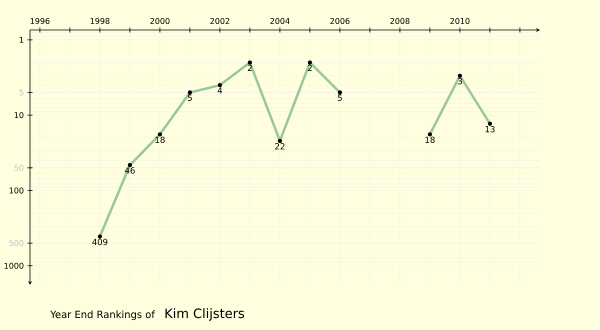  Describe the element at coordinates (490, 129) in the screenshot. I see `data-label: 13` at that location.